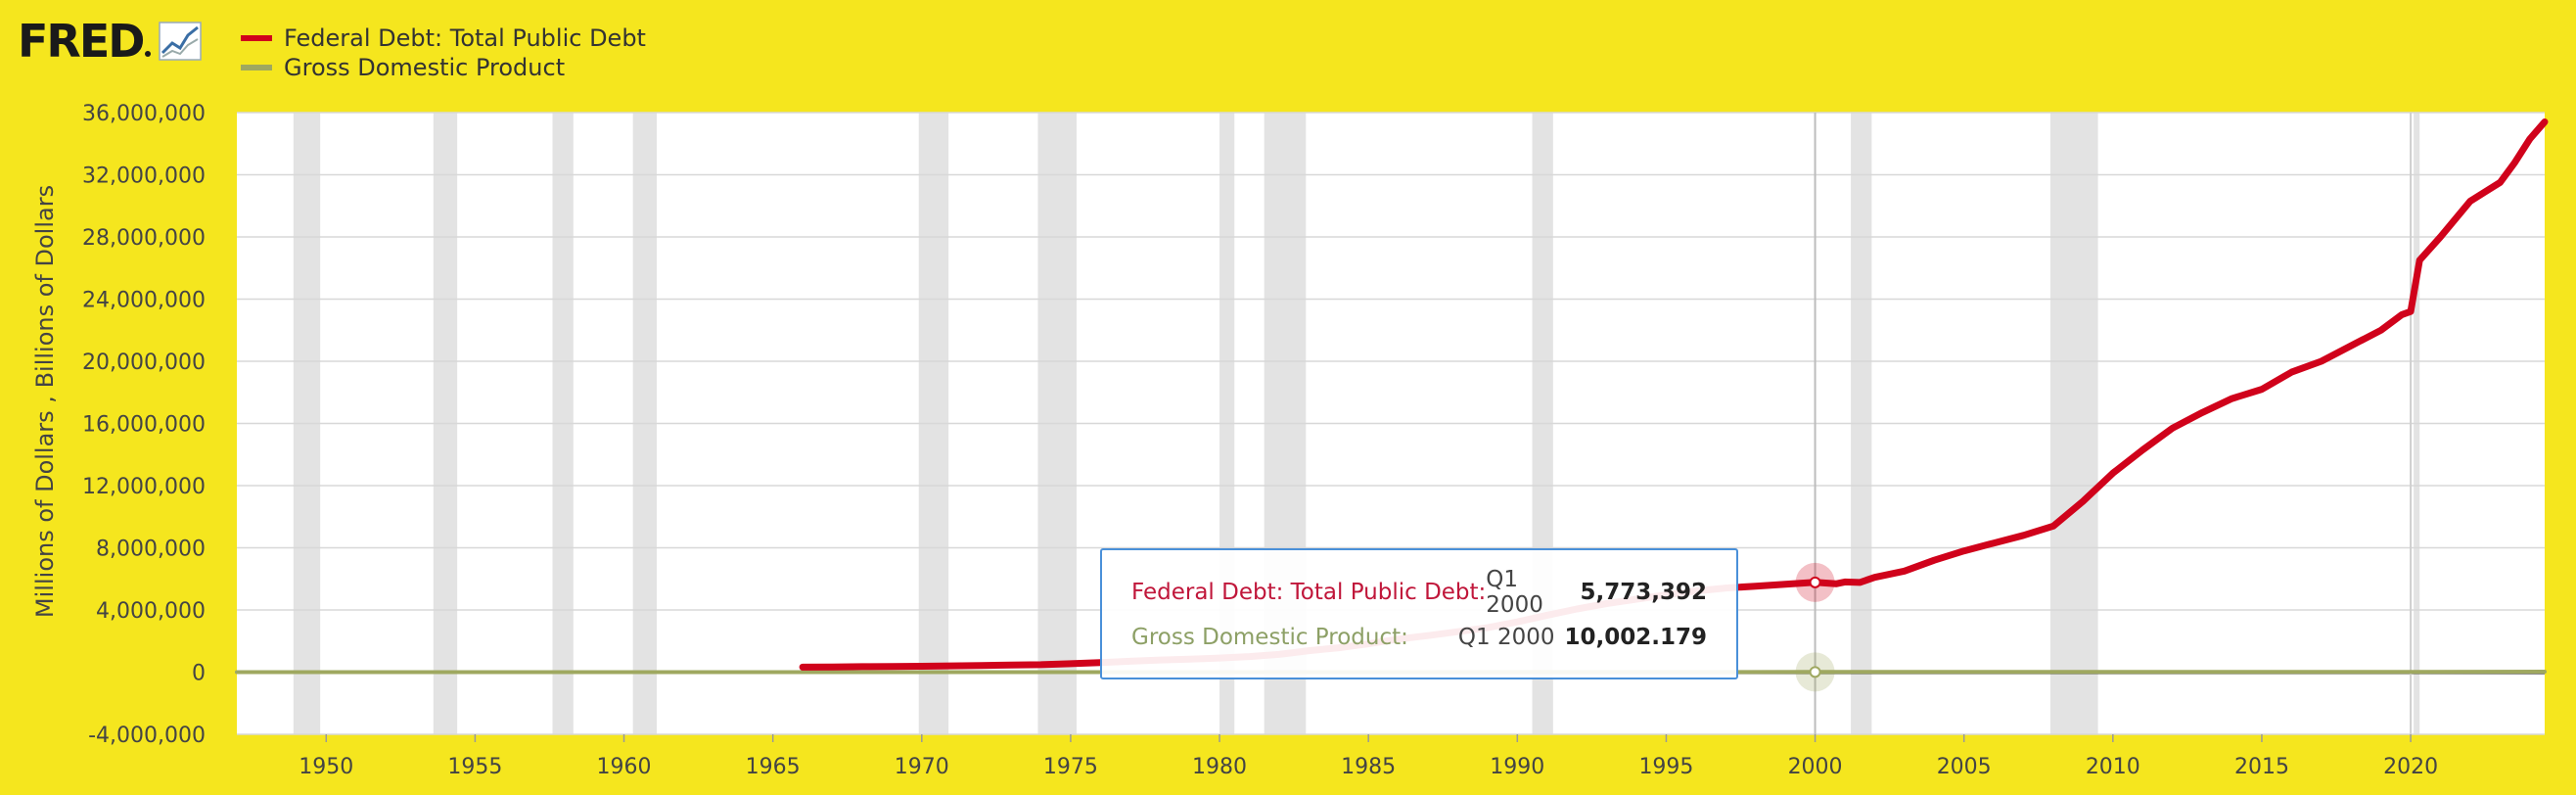 The image size is (2576, 795). I want to click on x-tick-label: 1950, so click(326, 767).